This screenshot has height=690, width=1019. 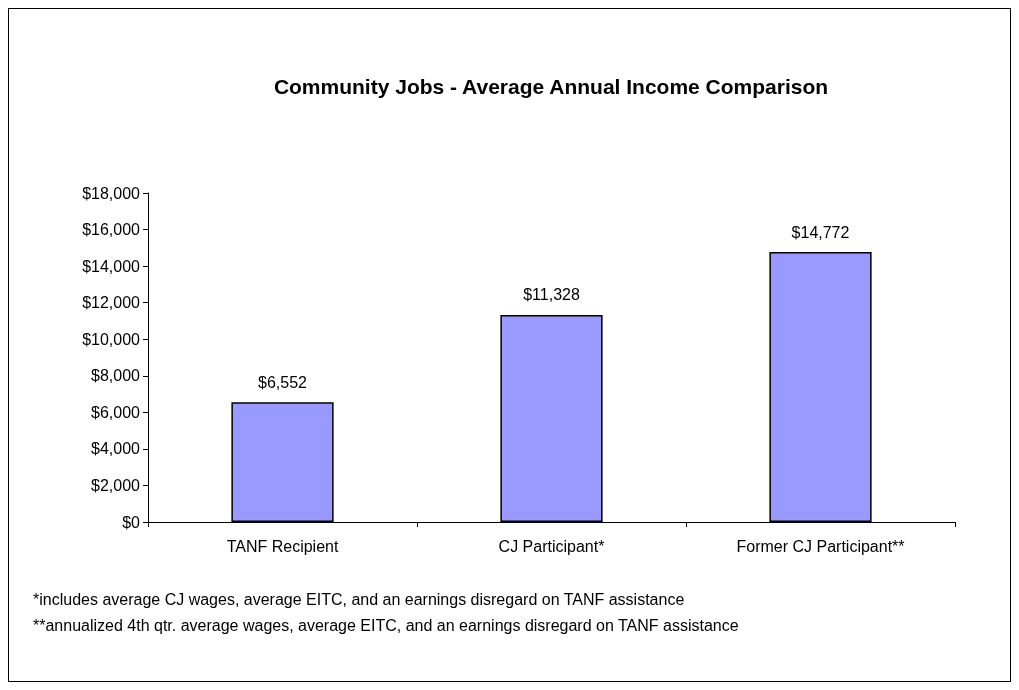 I want to click on y-tick-label: $4,000, so click(x=116, y=449).